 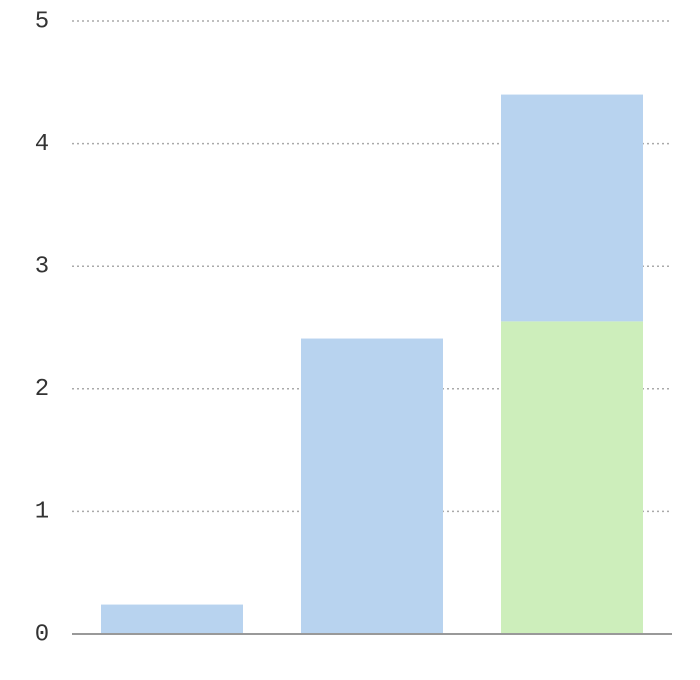 What do you see at coordinates (42, 267) in the screenshot?
I see `y-tick-label: 3` at bounding box center [42, 267].